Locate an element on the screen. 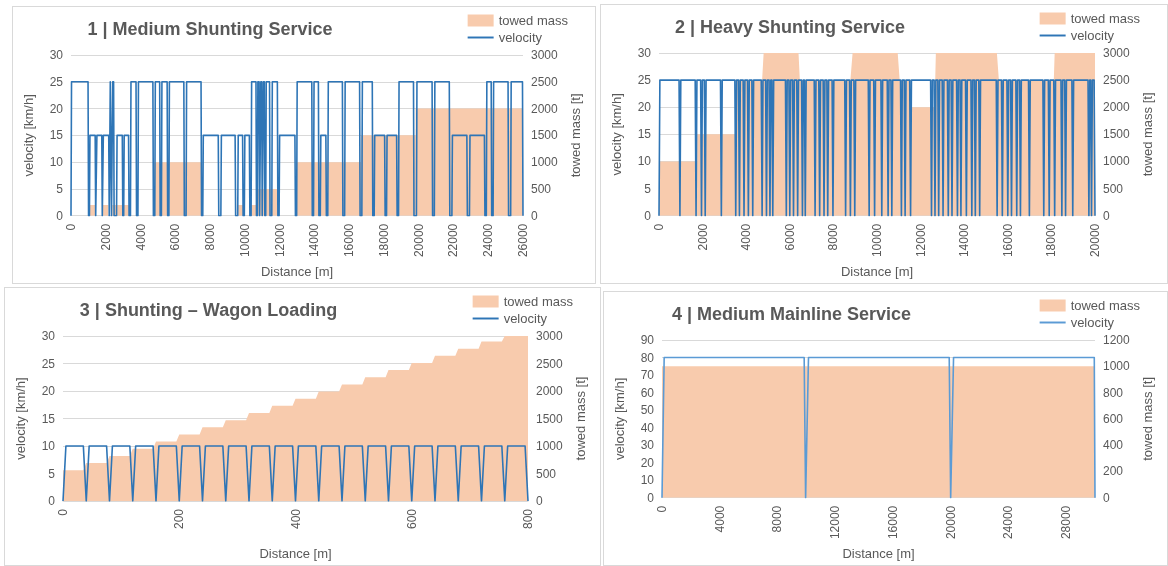 The height and width of the screenshot is (566, 1168). y-tick-label: 0 is located at coordinates (651, 497).